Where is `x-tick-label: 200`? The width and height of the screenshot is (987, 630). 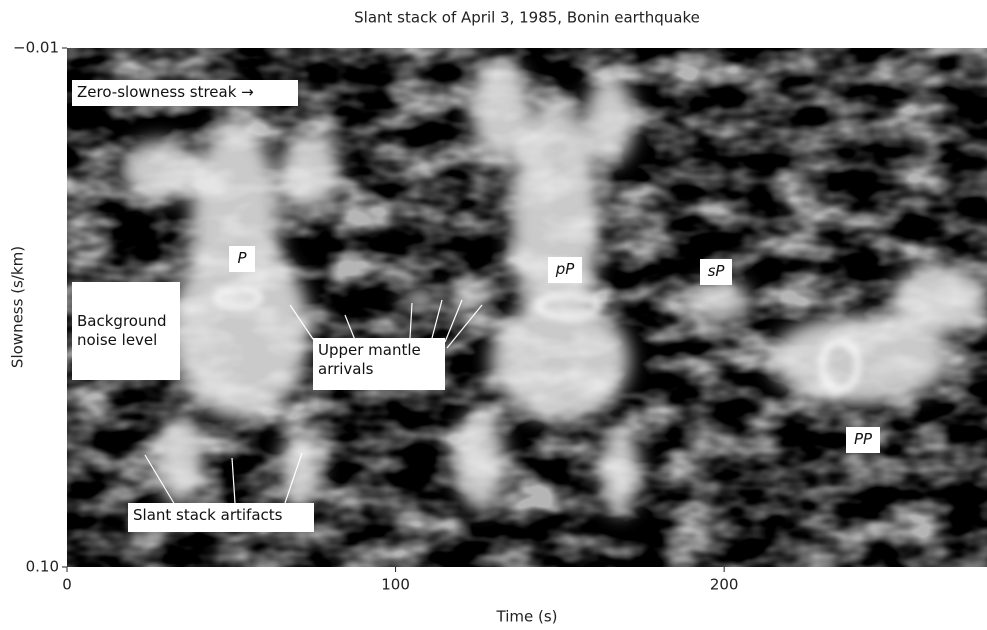
x-tick-label: 200 is located at coordinates (724, 585).